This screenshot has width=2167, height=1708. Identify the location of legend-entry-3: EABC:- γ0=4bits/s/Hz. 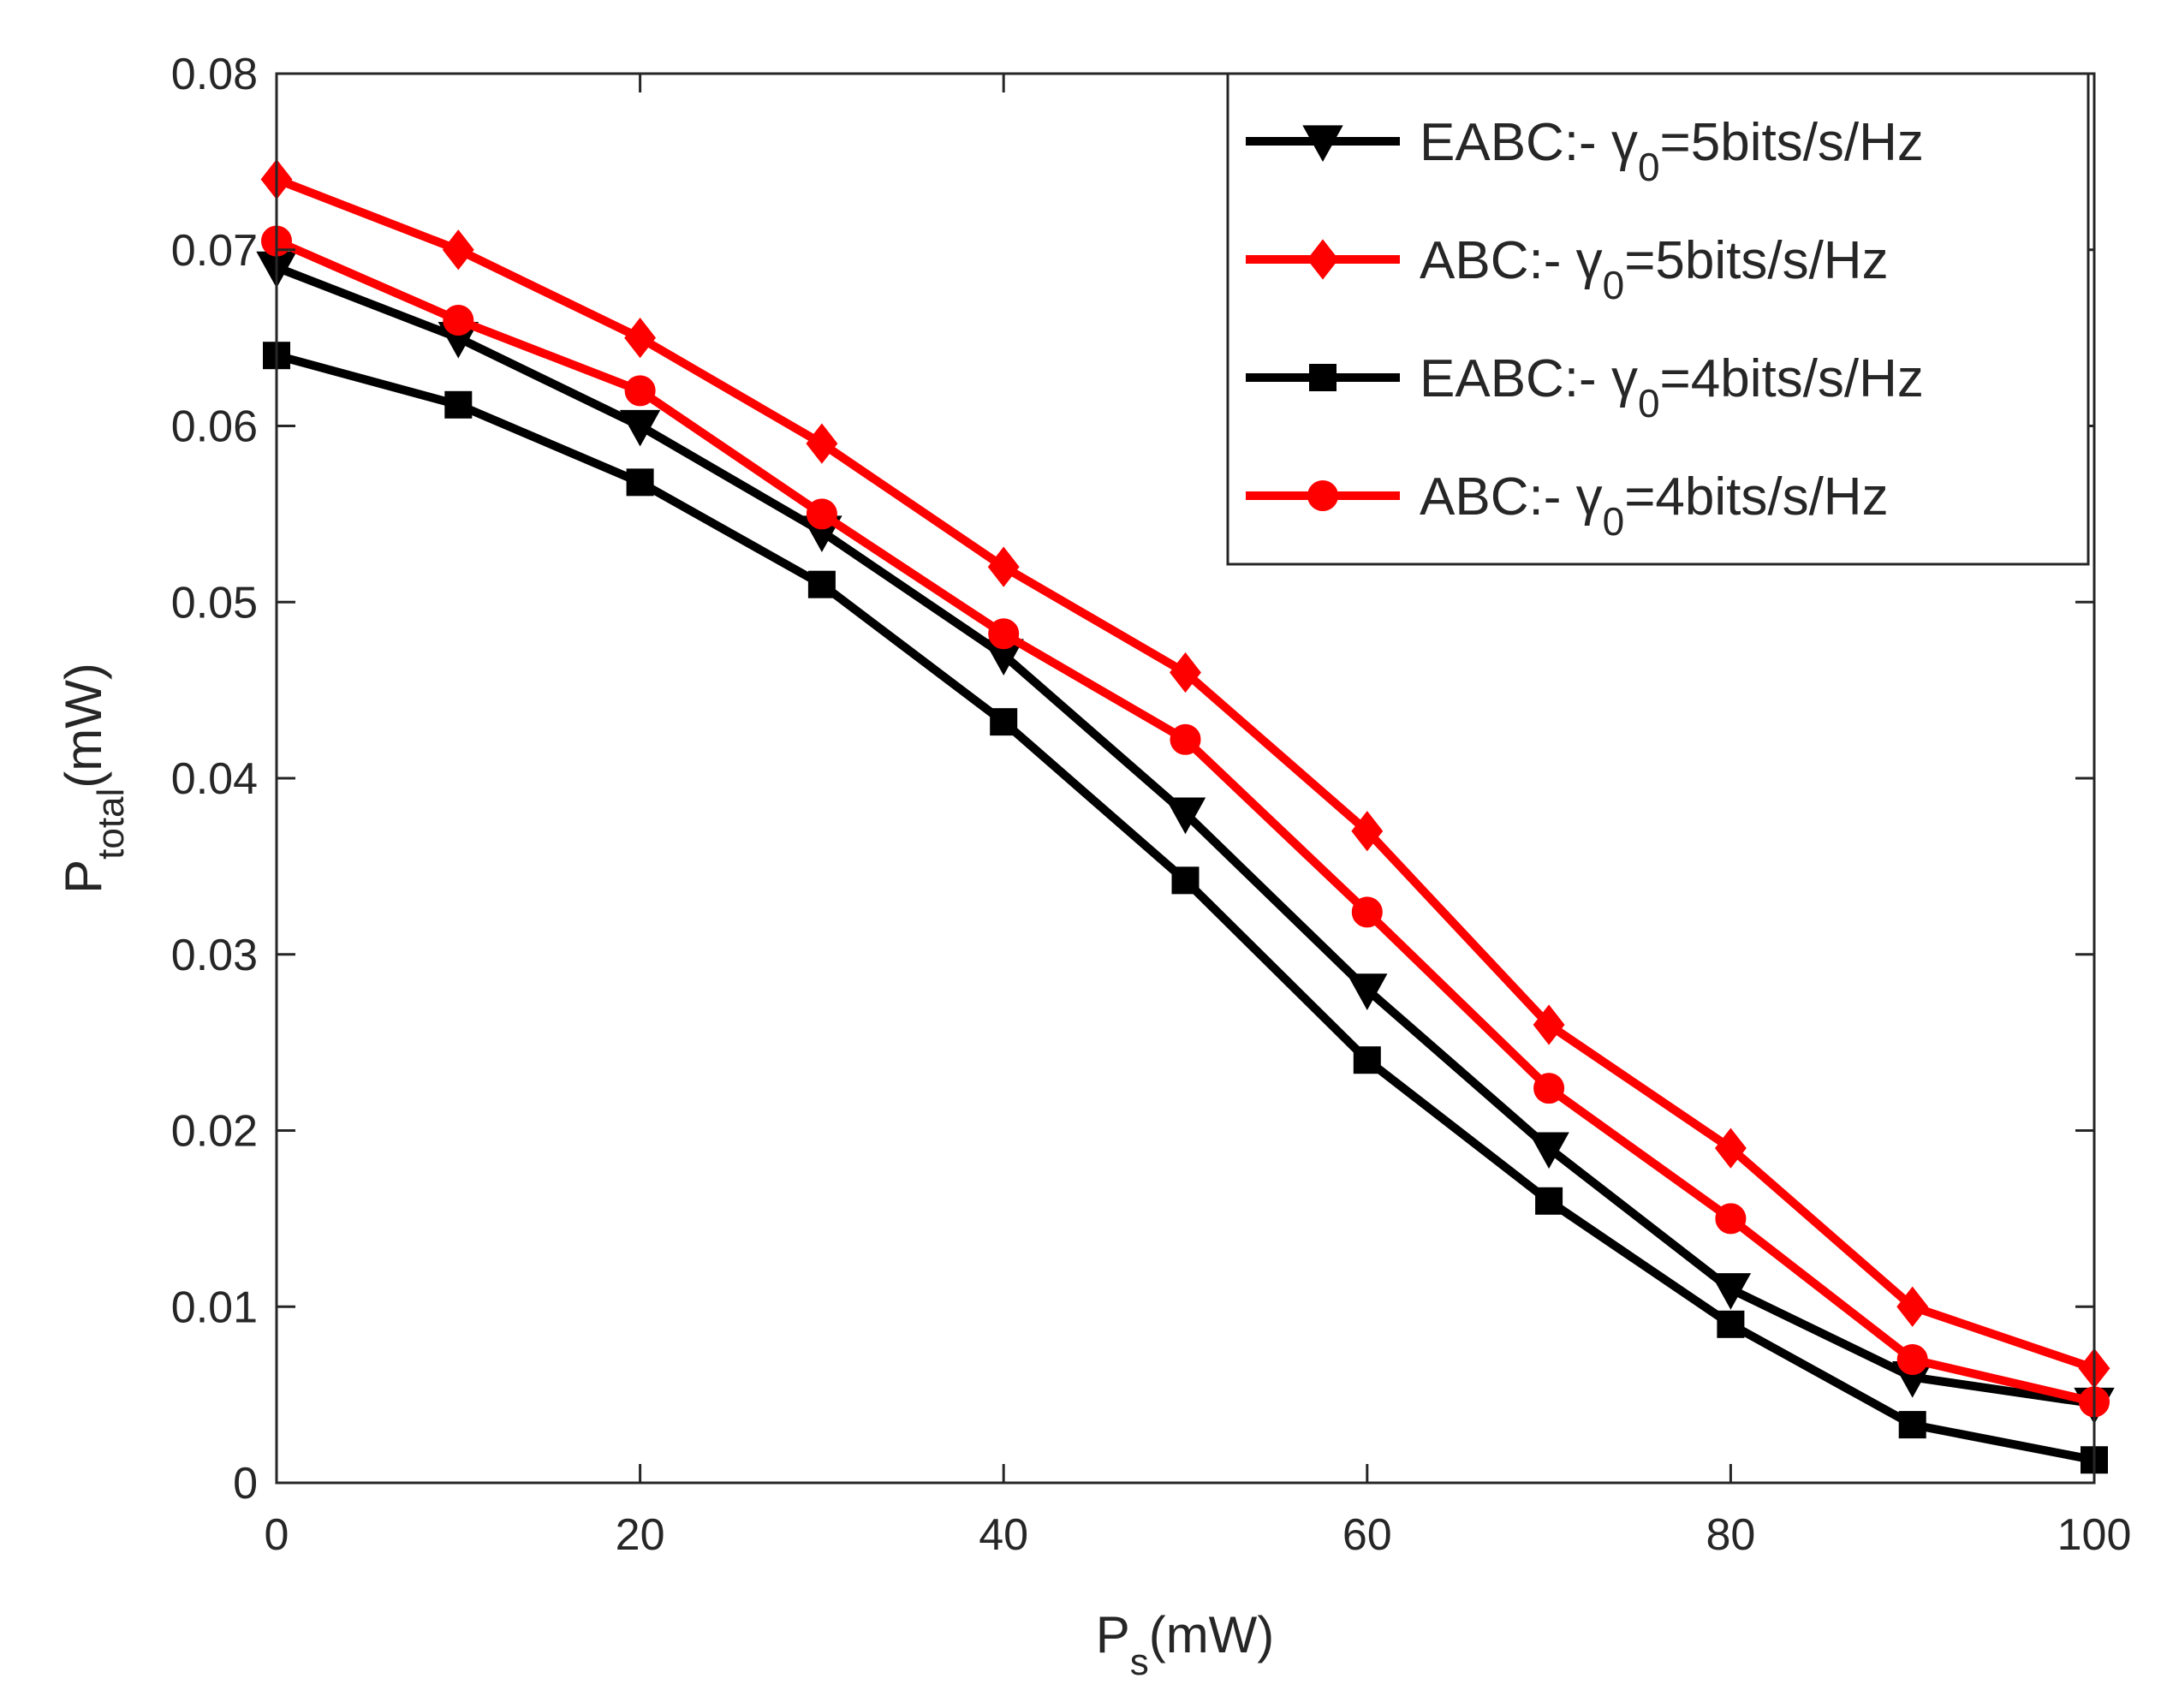
(1585, 387).